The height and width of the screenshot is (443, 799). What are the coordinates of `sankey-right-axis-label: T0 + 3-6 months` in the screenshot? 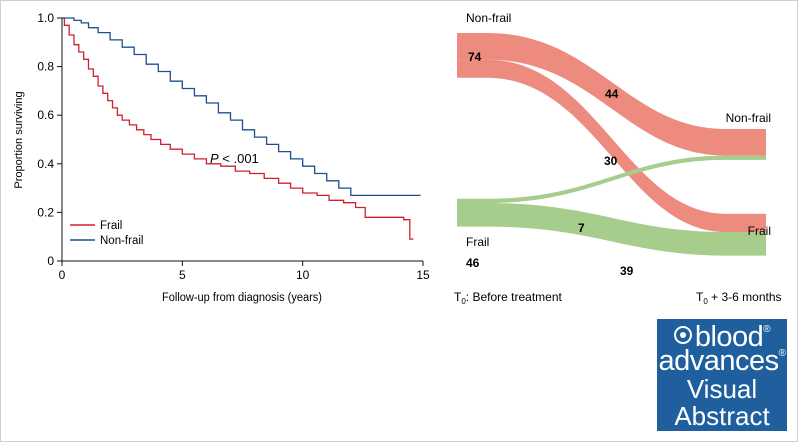 It's located at (739, 298).